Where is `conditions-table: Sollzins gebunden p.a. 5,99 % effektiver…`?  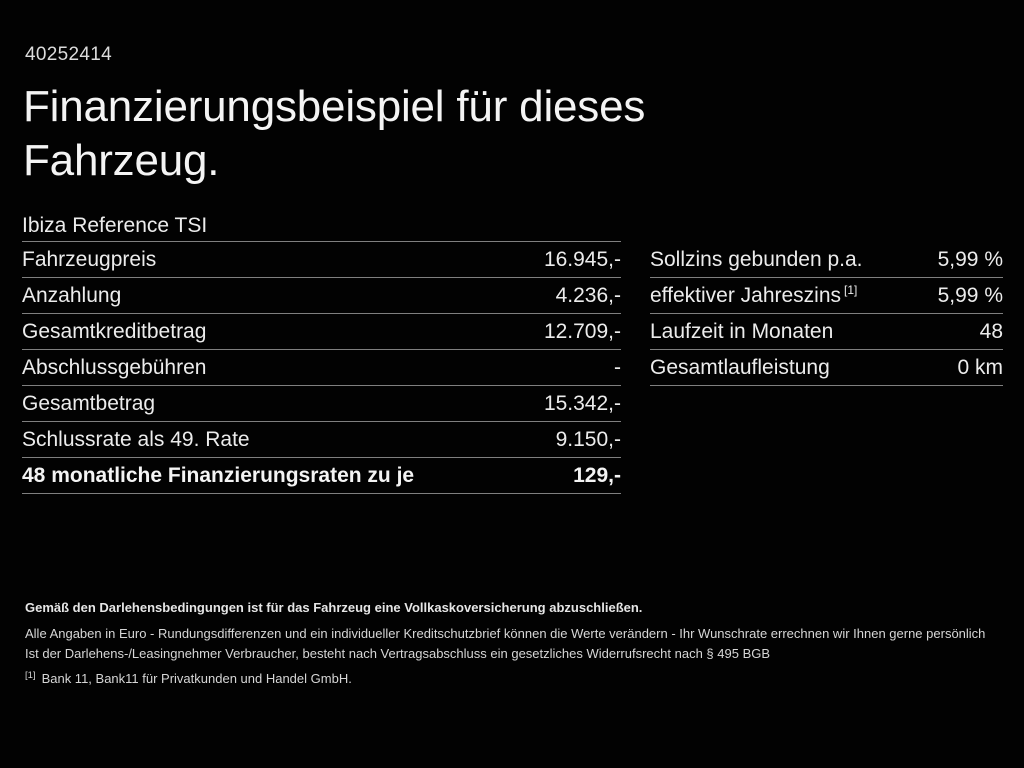
conditions-table: Sollzins gebunden p.a. 5,99 % effektiver… is located at coordinates (826, 314).